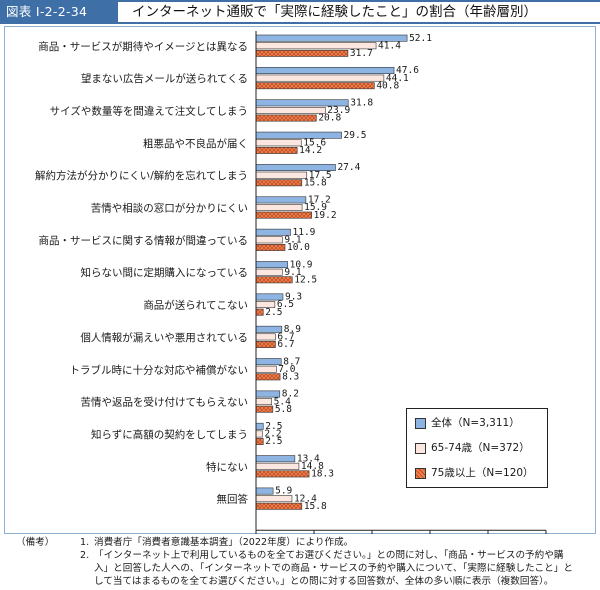  Describe the element at coordinates (290, 377) in the screenshot. I see `data-label-75-plus: 8.3` at that location.